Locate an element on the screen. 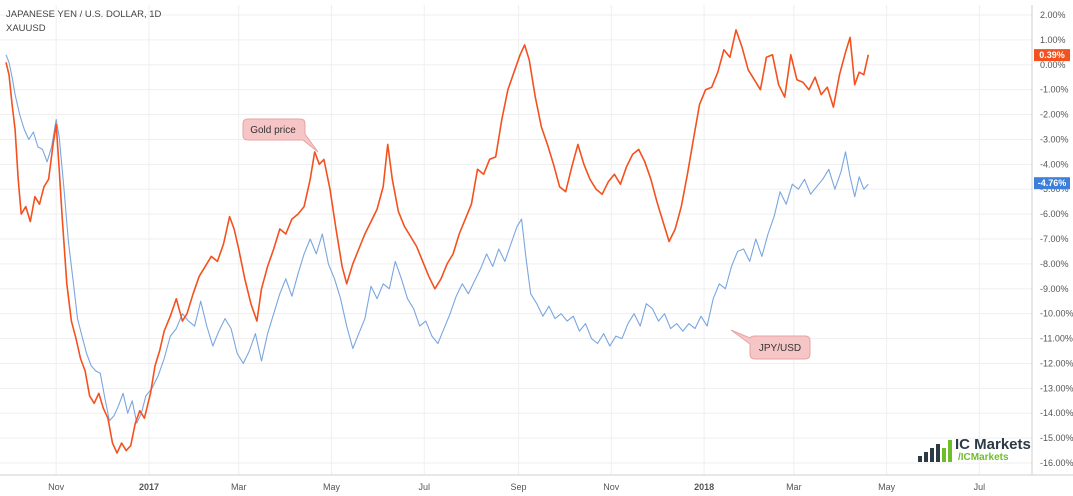 This screenshot has width=1073, height=496. y-tick-label: -6.00% is located at coordinates (1054, 214).